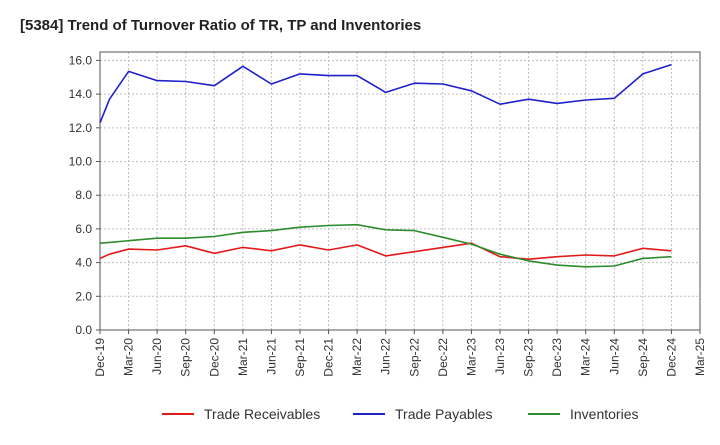 The image size is (720, 445). Describe the element at coordinates (243, 357) in the screenshot. I see `x-tick-label: Mar-21` at that location.